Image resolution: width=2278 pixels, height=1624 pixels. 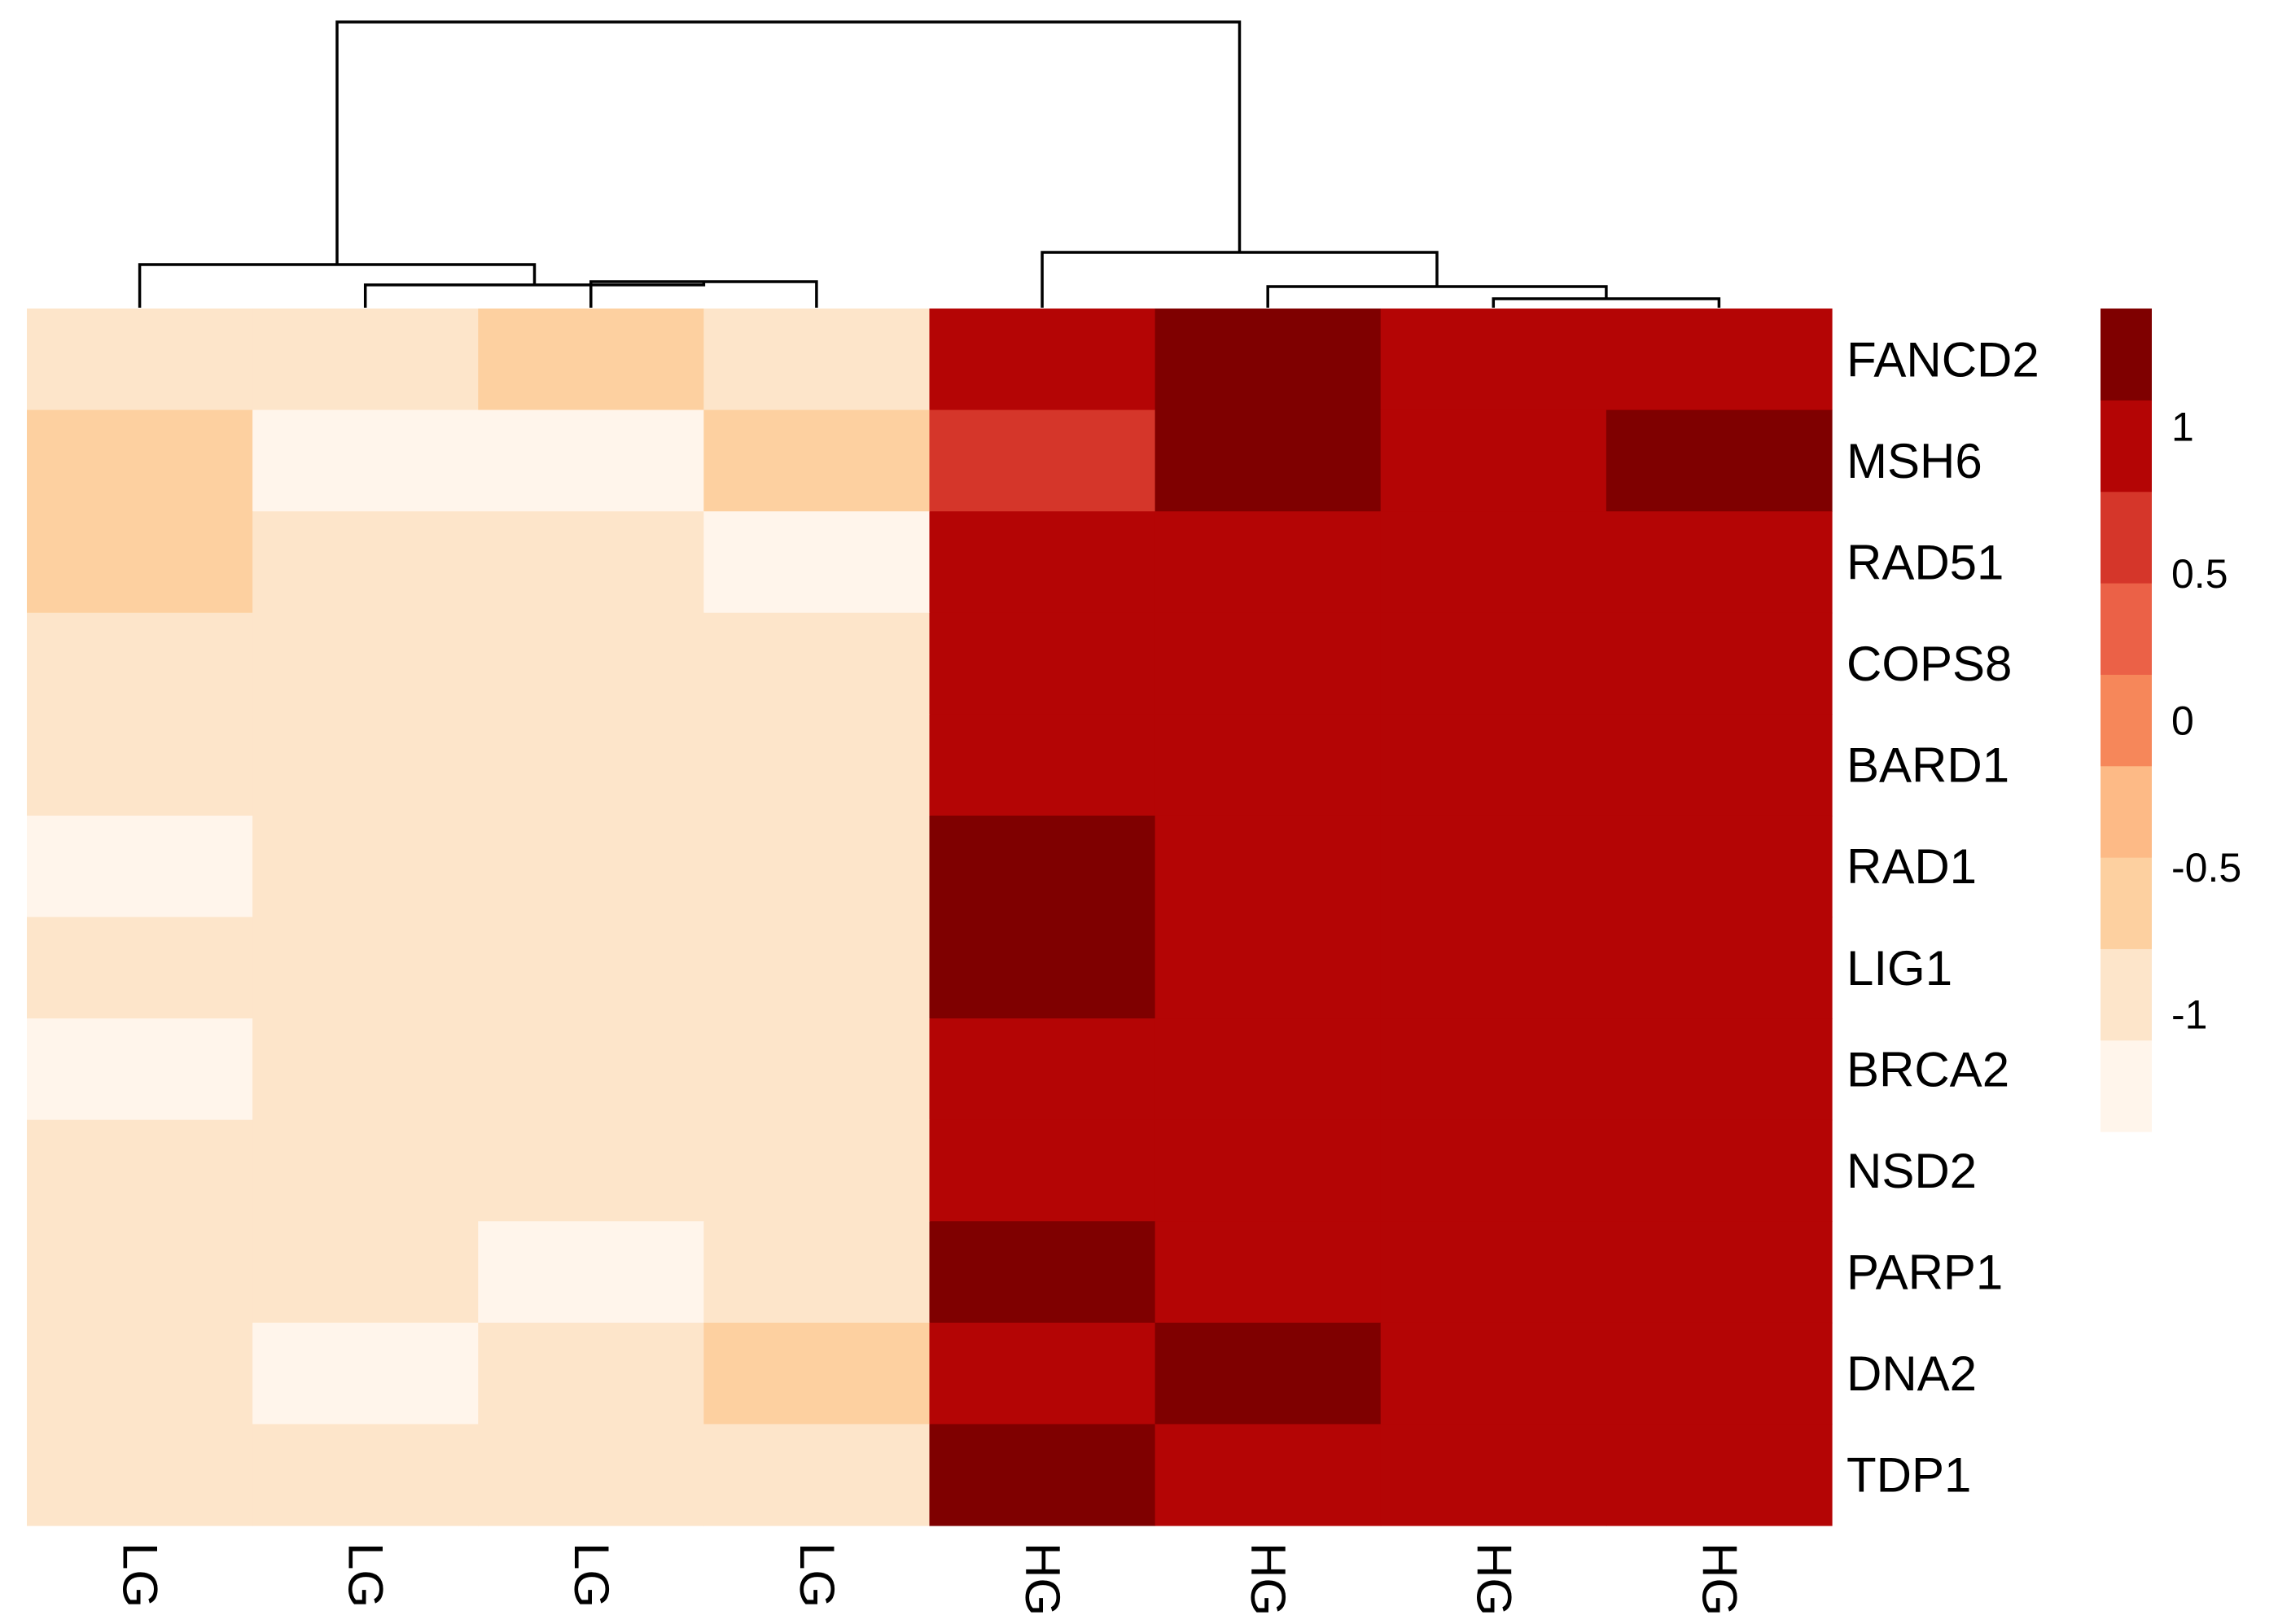 What do you see at coordinates (1909, 1475) in the screenshot?
I see `row-label: TDP1` at bounding box center [1909, 1475].